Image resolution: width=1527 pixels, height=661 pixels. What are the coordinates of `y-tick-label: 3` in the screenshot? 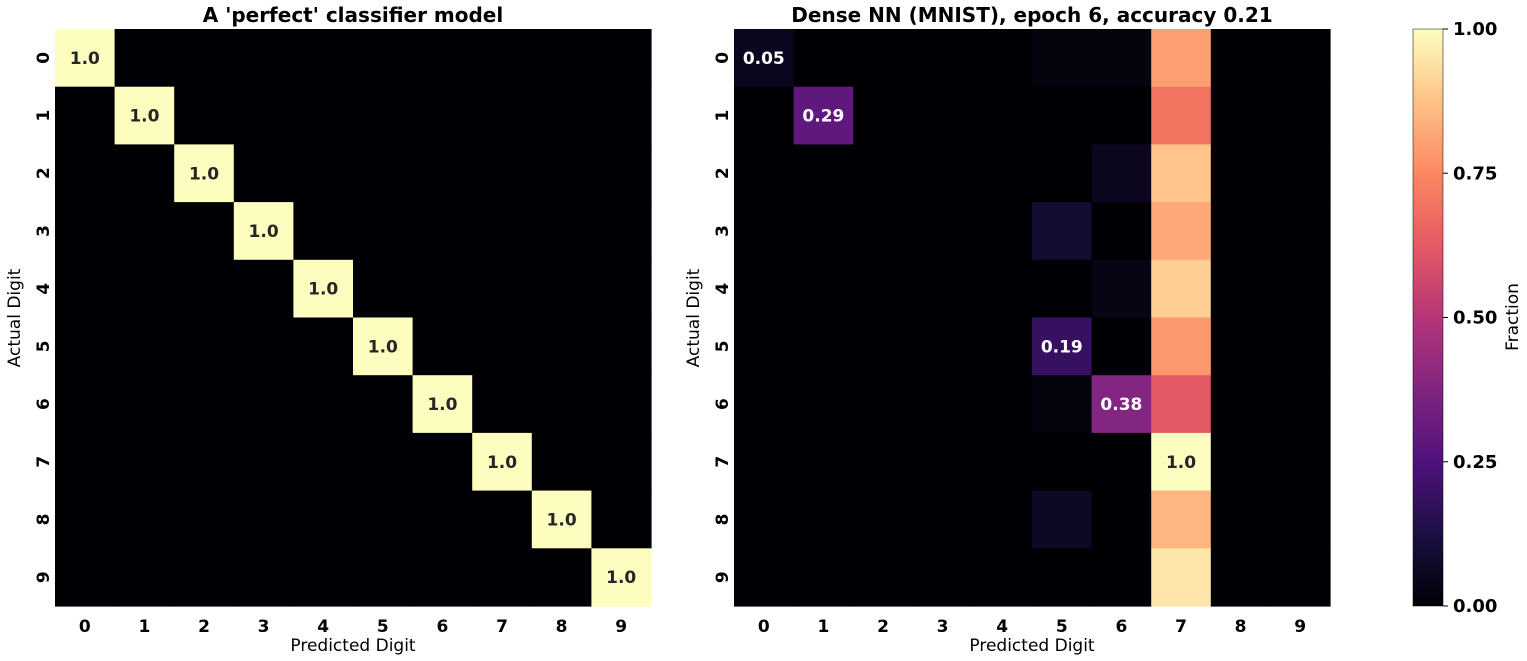 It's located at (723, 231).